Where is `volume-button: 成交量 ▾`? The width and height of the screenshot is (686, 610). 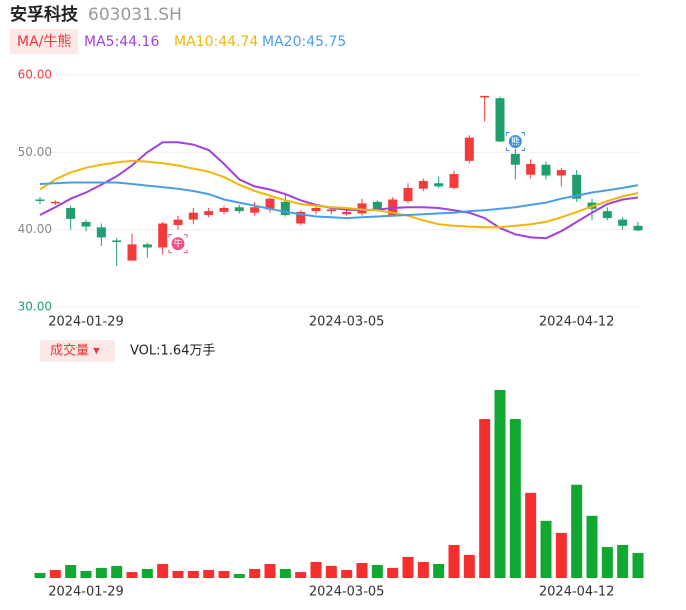
volume-button: 成交量 ▾ is located at coordinates (75, 351).